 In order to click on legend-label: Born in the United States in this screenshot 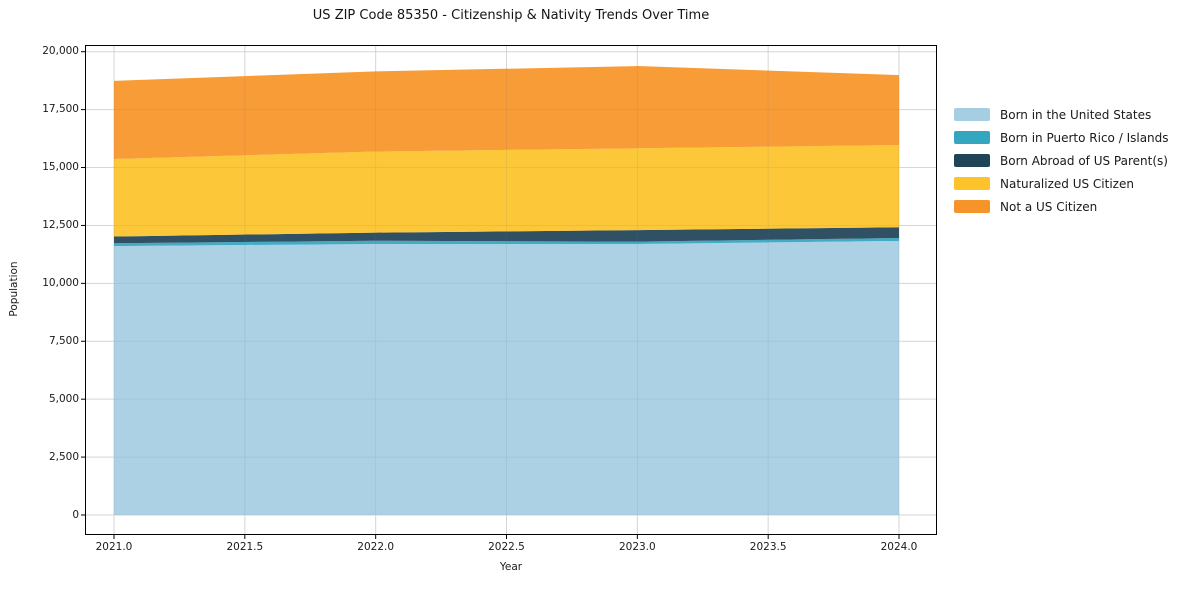, I will do `click(1076, 114)`.